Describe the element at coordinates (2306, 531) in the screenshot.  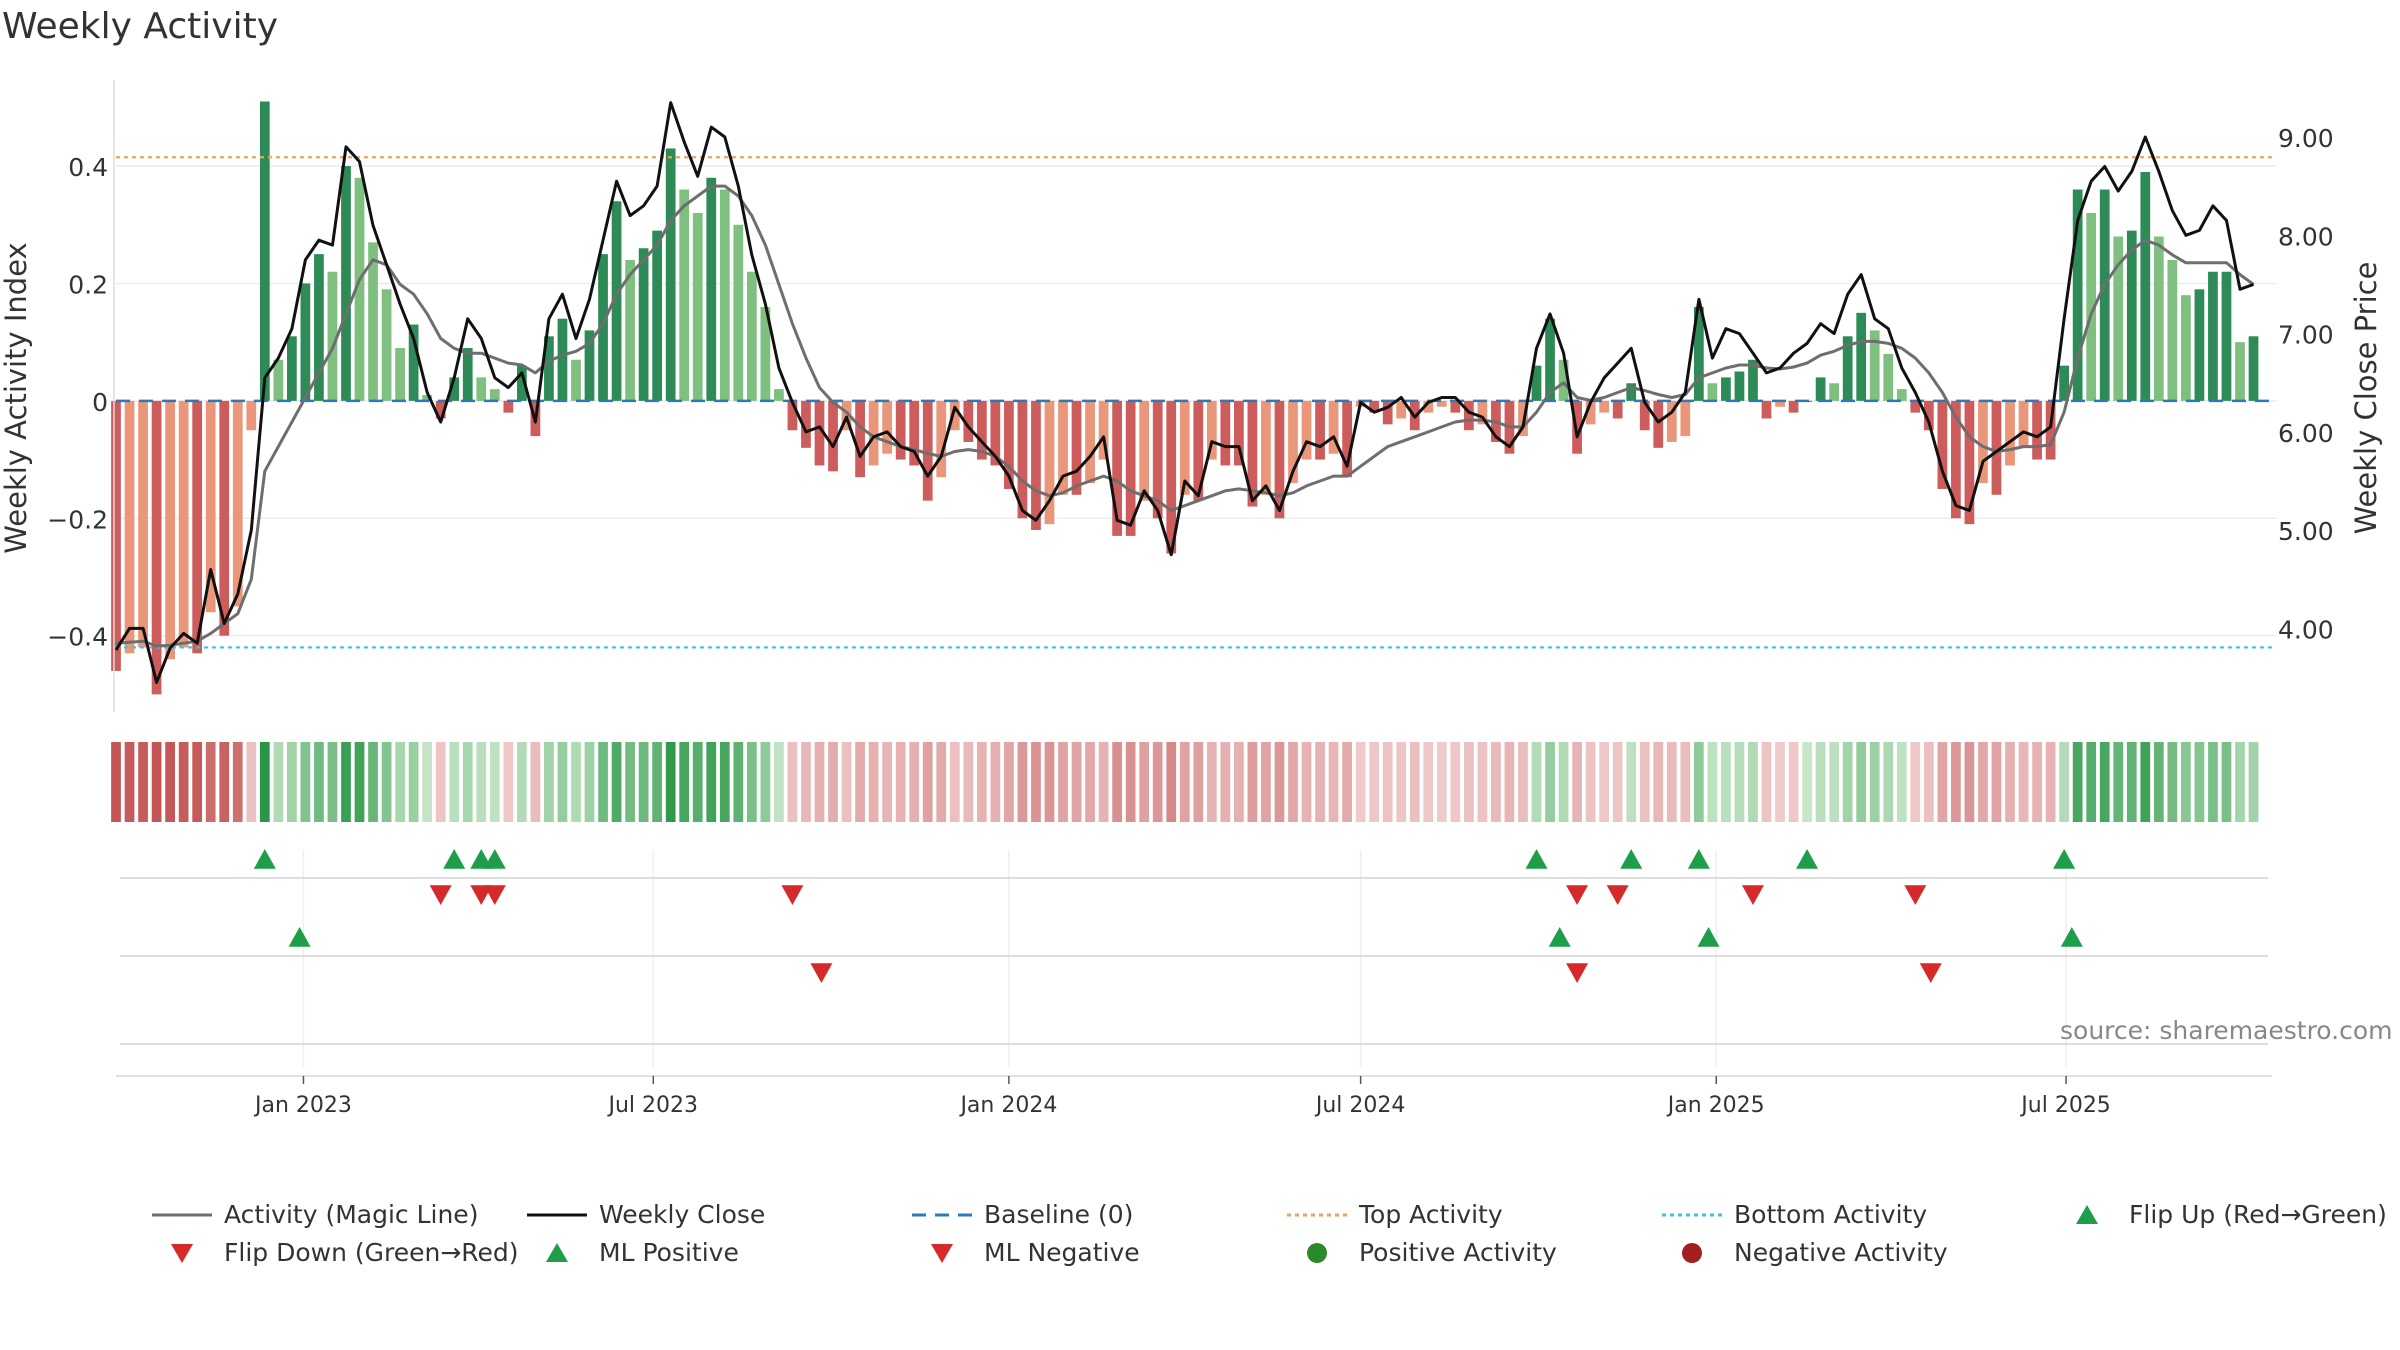
I see `y2-tick-label: 5.00` at that location.